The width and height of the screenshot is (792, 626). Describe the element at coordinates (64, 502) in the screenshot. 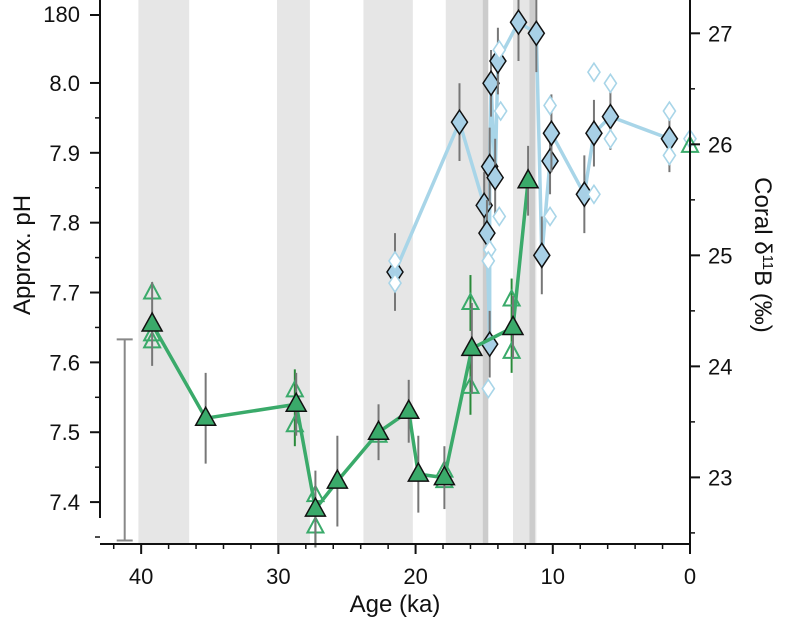

I see `y-left-tick-label: 7.4` at that location.